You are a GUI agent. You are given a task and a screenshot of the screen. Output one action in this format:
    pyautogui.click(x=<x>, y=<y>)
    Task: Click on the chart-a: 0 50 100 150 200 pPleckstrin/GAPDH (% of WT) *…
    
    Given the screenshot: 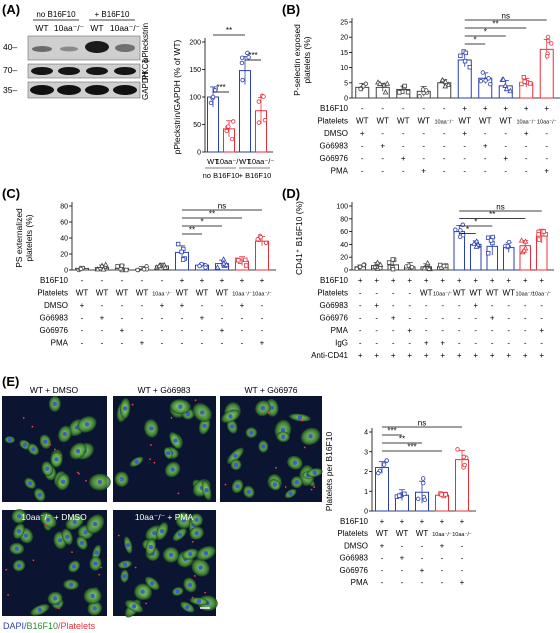 What is the action you would take?
    pyautogui.click(x=223, y=103)
    